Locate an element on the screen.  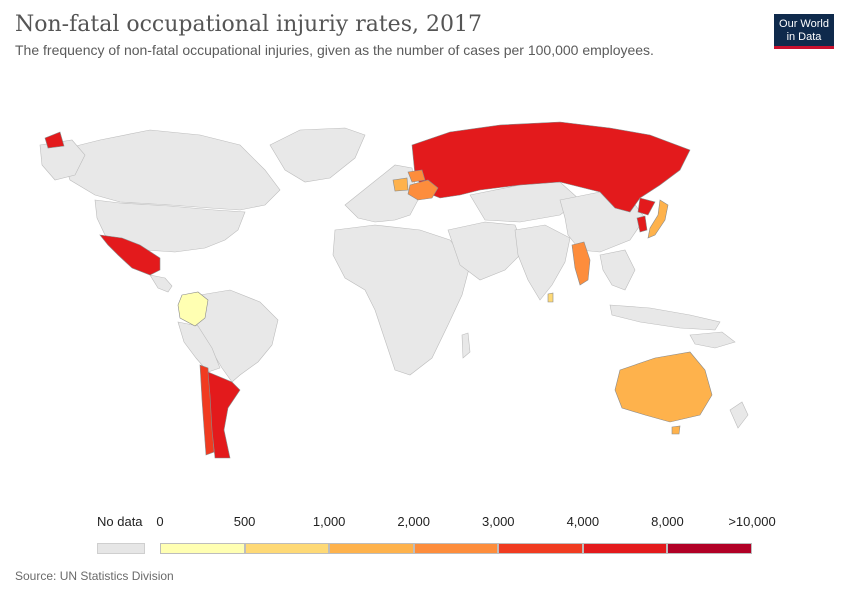
country-argentina is located at coordinates (224, 415).